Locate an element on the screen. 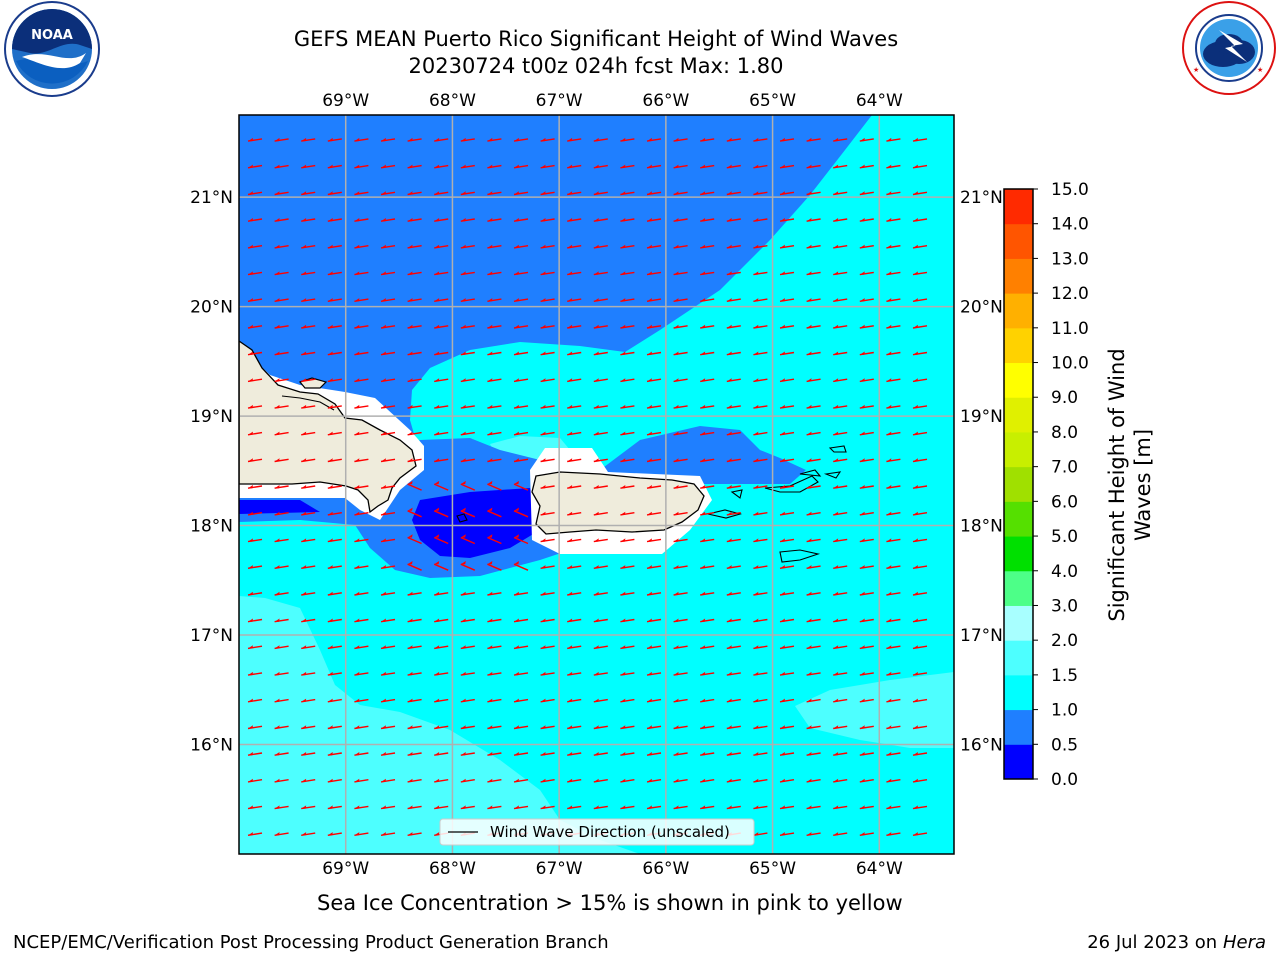  lon-tick-bottom: 67°W is located at coordinates (559, 869).